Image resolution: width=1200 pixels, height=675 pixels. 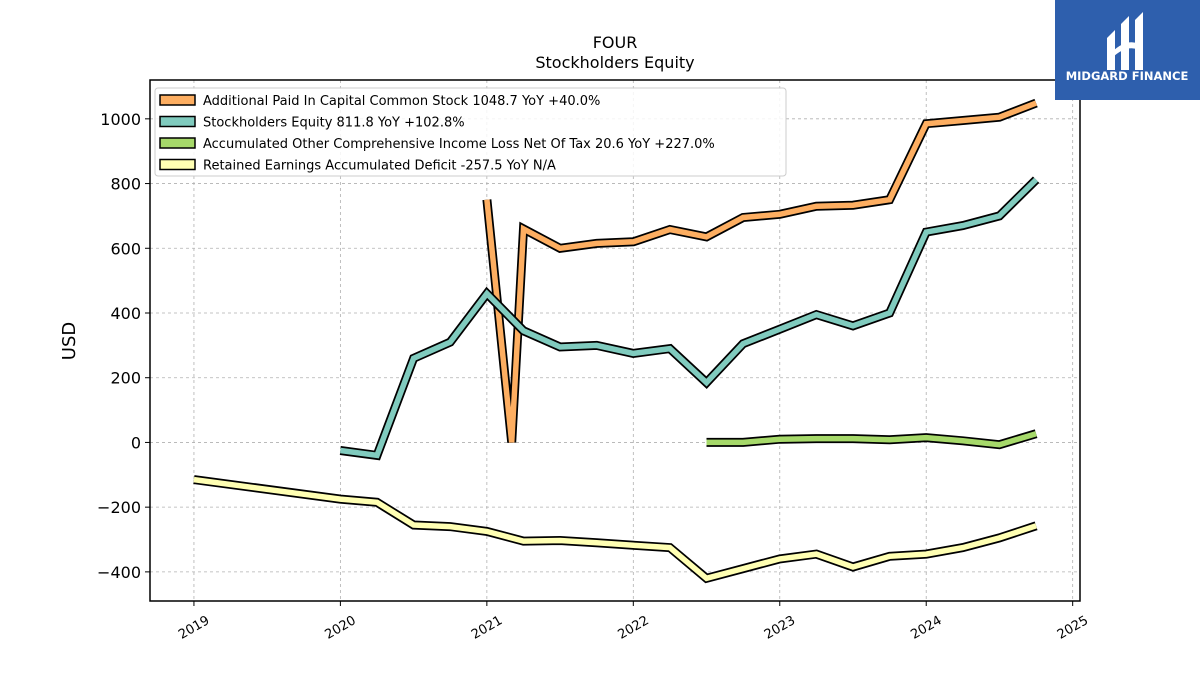 I want to click on y-tick-label: 1000, so click(x=120, y=119).